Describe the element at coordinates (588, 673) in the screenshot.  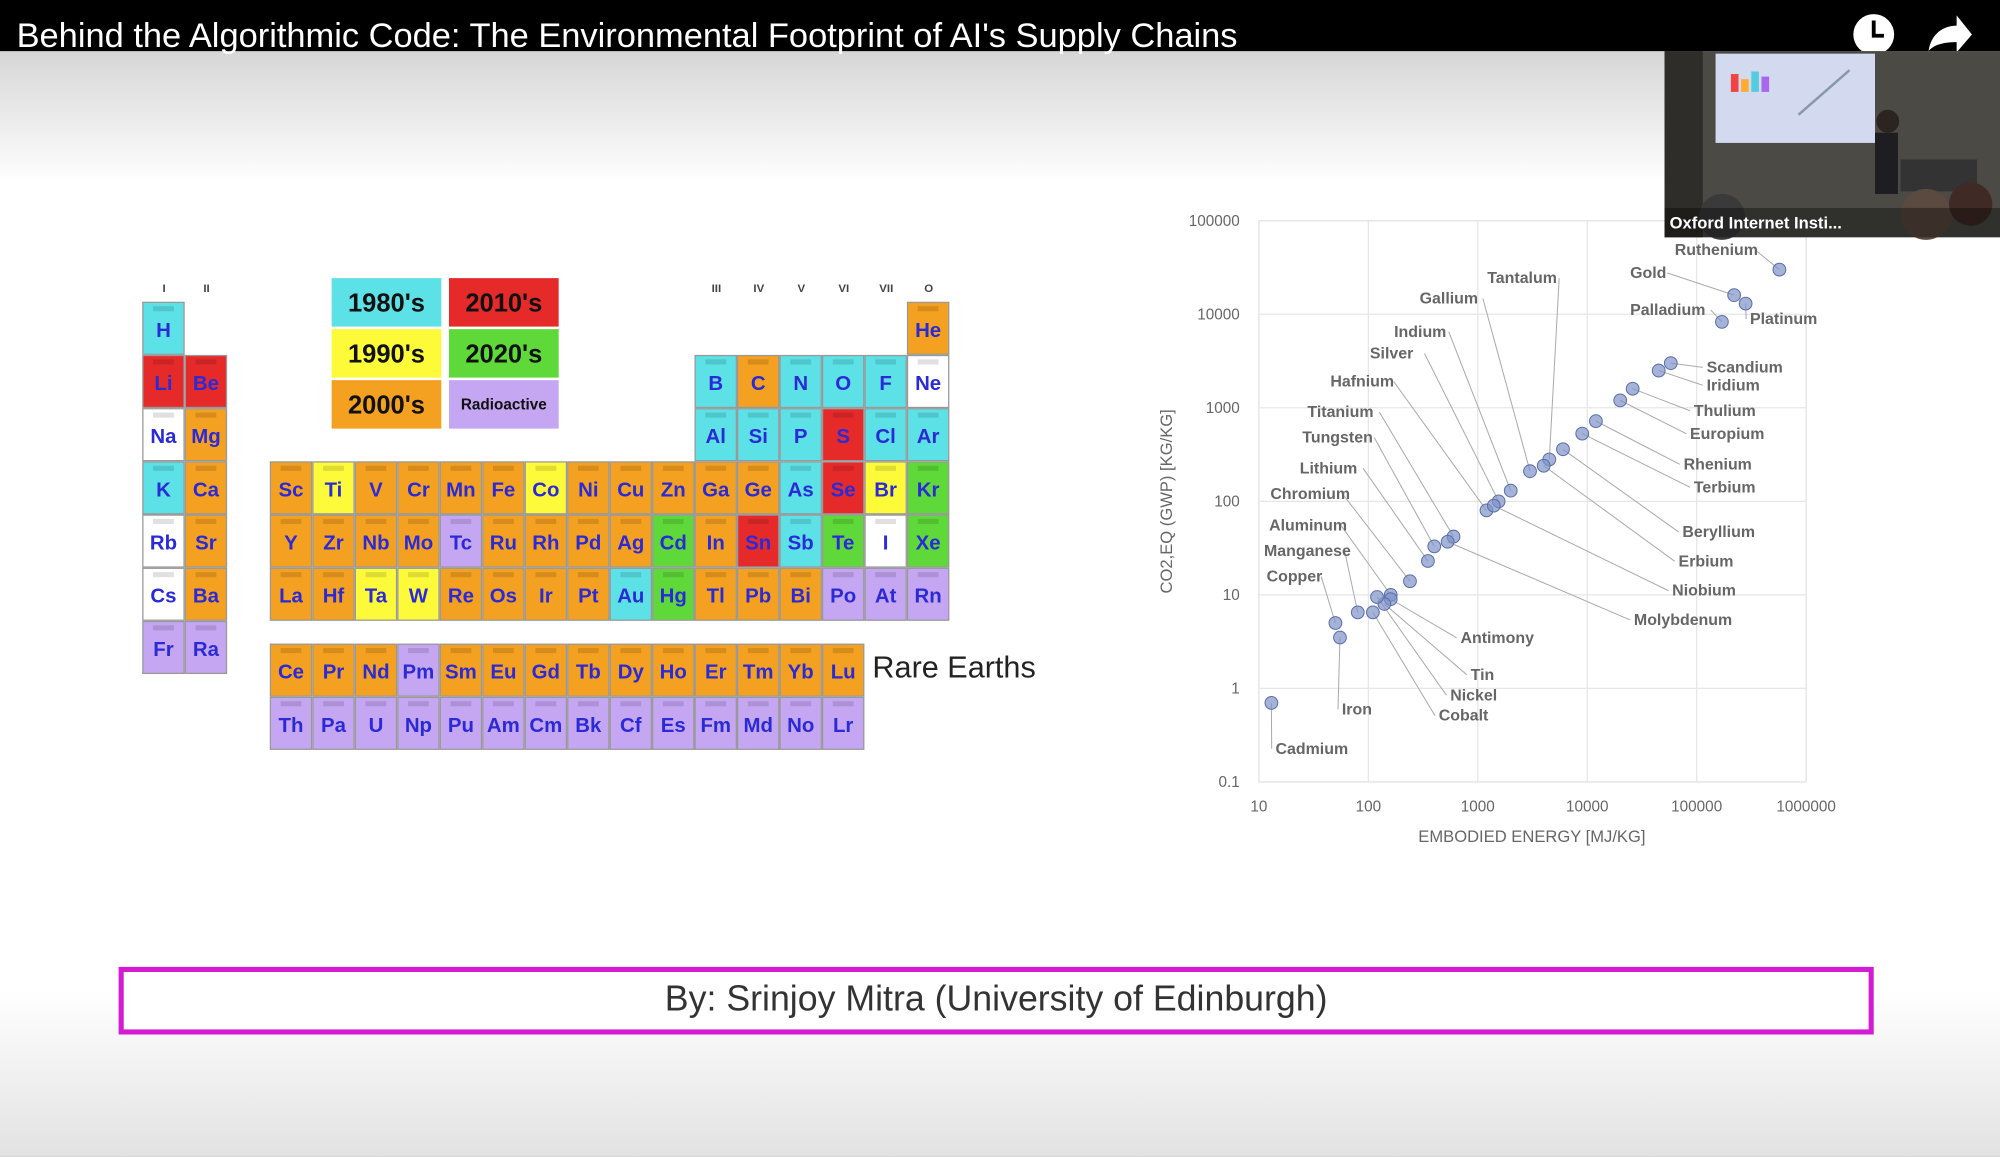
I see `element-symbol: Tb` at that location.